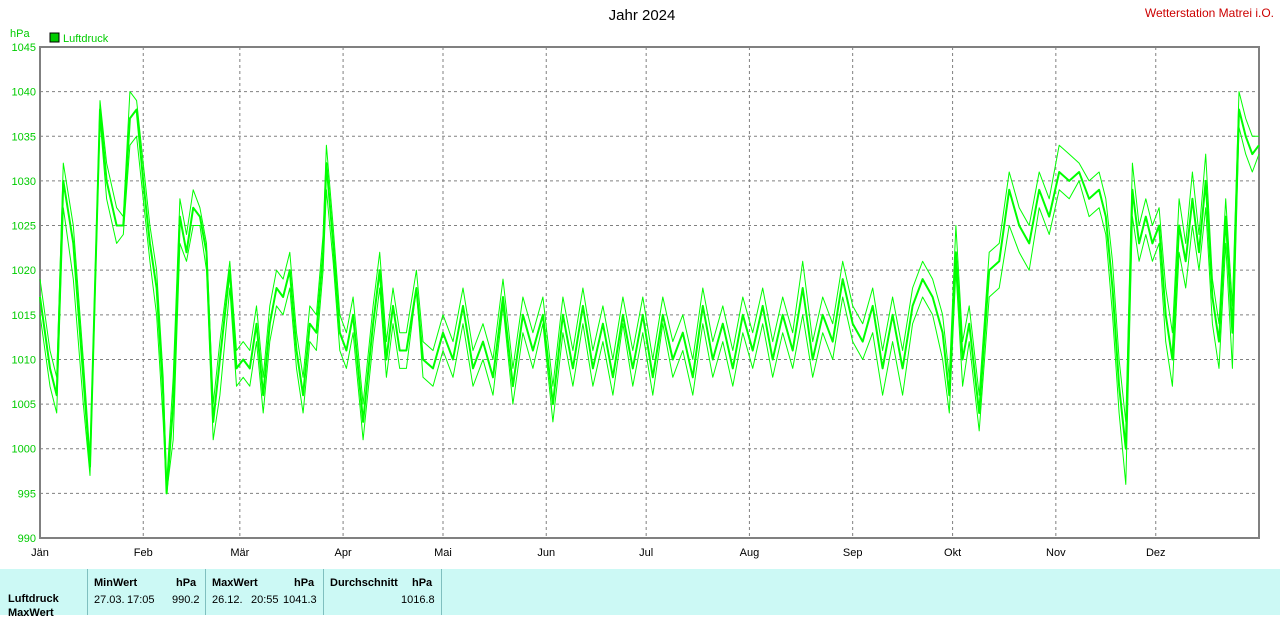 The image size is (1280, 619). What do you see at coordinates (116, 583) in the screenshot?
I see `min-header: MinWert` at bounding box center [116, 583].